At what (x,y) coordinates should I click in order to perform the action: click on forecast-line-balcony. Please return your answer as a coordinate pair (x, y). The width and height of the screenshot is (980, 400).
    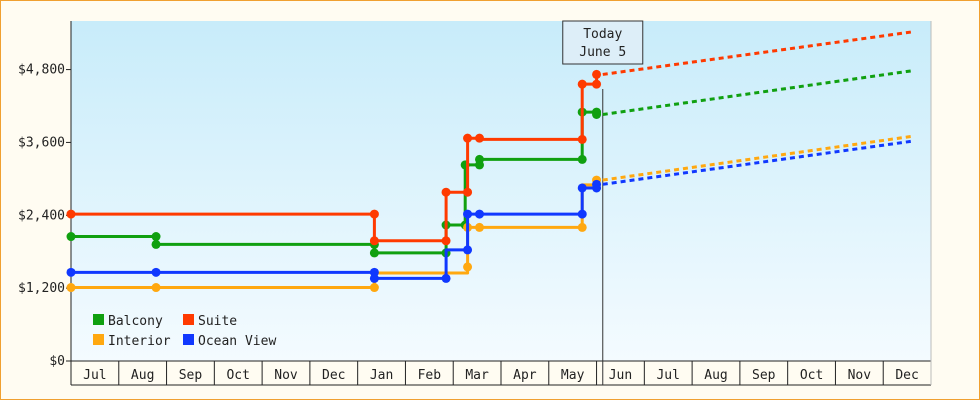
    Looking at the image, I should click on (757, 92).